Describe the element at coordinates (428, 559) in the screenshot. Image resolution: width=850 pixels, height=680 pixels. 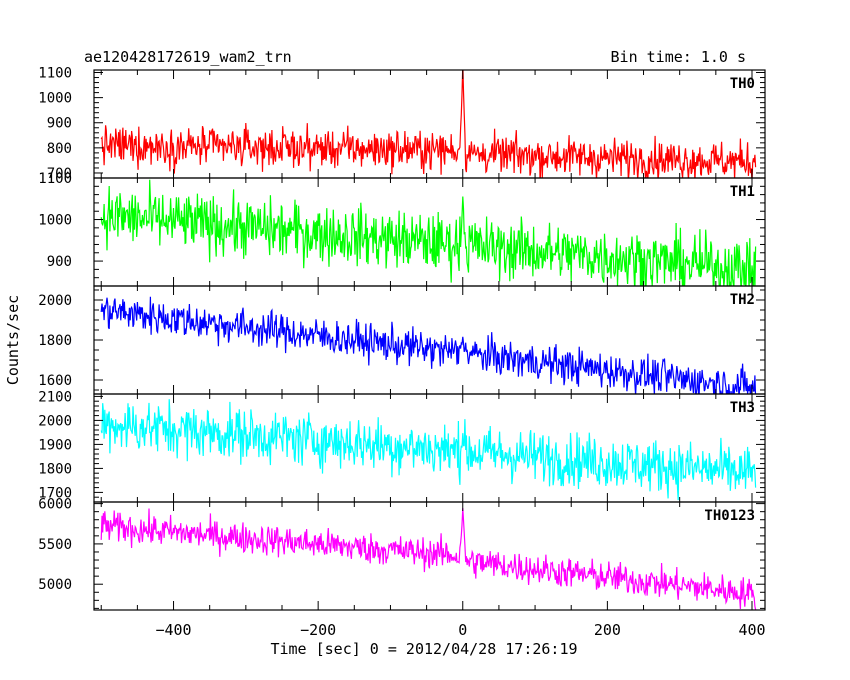
I see `series-line-th0123` at that location.